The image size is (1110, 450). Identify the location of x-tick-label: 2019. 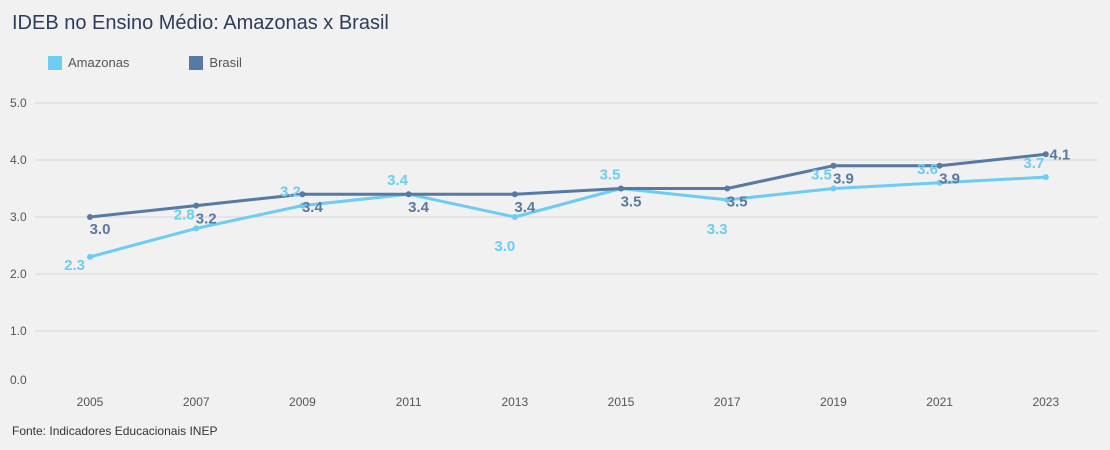
(833, 402).